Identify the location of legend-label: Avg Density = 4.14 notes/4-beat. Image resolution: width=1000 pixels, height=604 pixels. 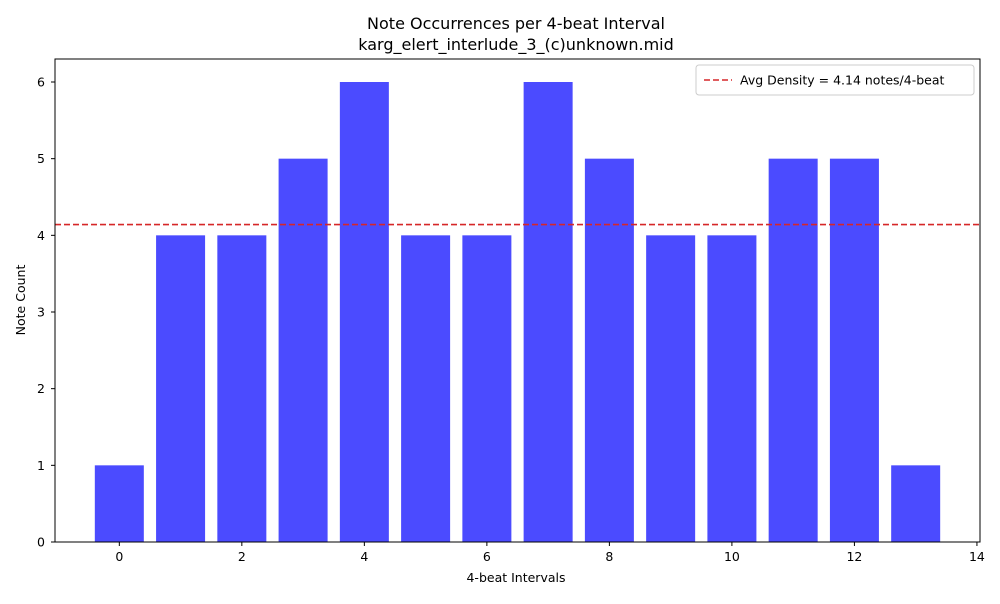
(842, 80).